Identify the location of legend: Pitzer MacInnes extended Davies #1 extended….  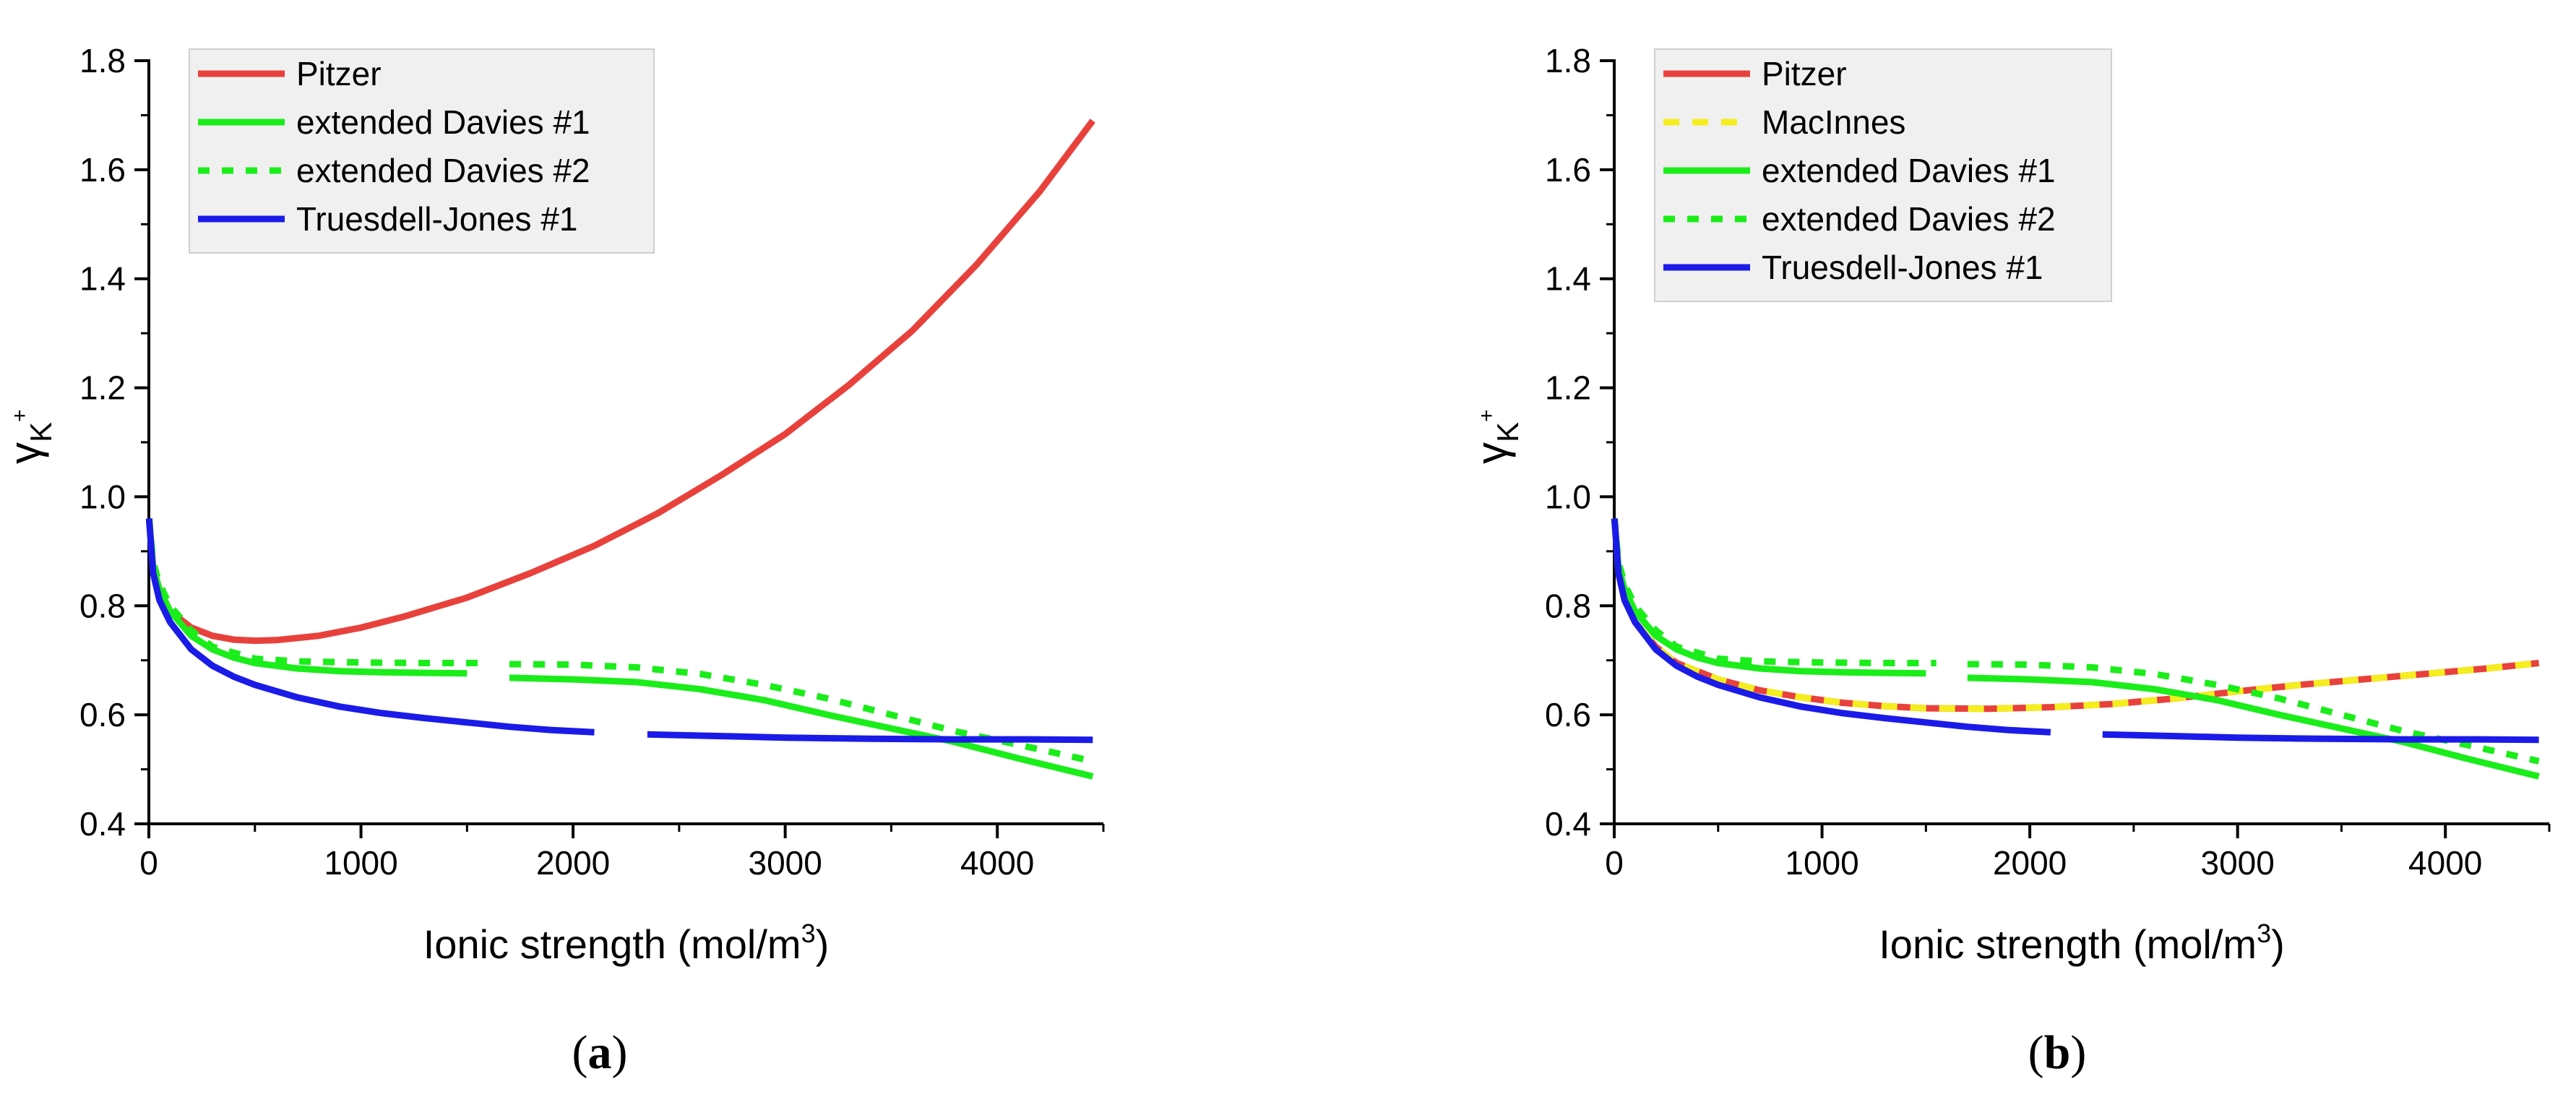
(1883, 175).